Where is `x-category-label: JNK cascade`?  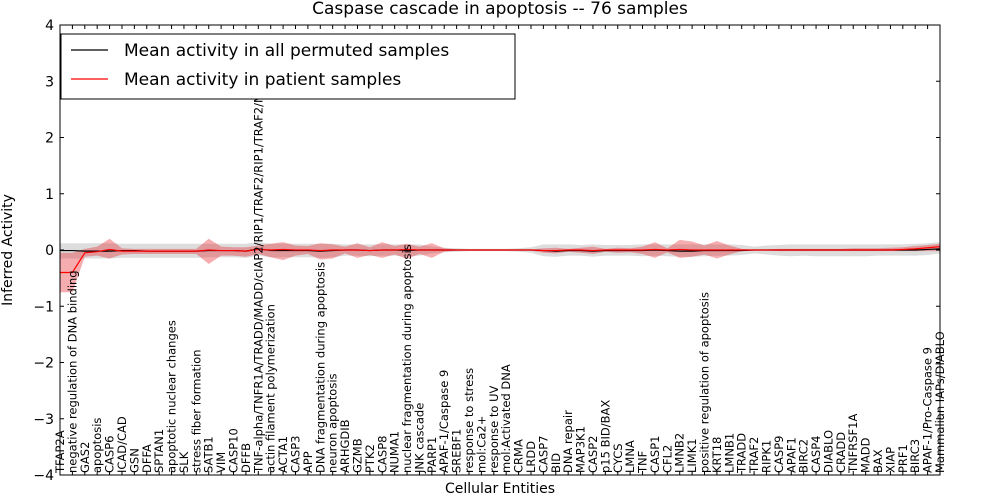
x-category-label: JNK cascade is located at coordinates (419, 438).